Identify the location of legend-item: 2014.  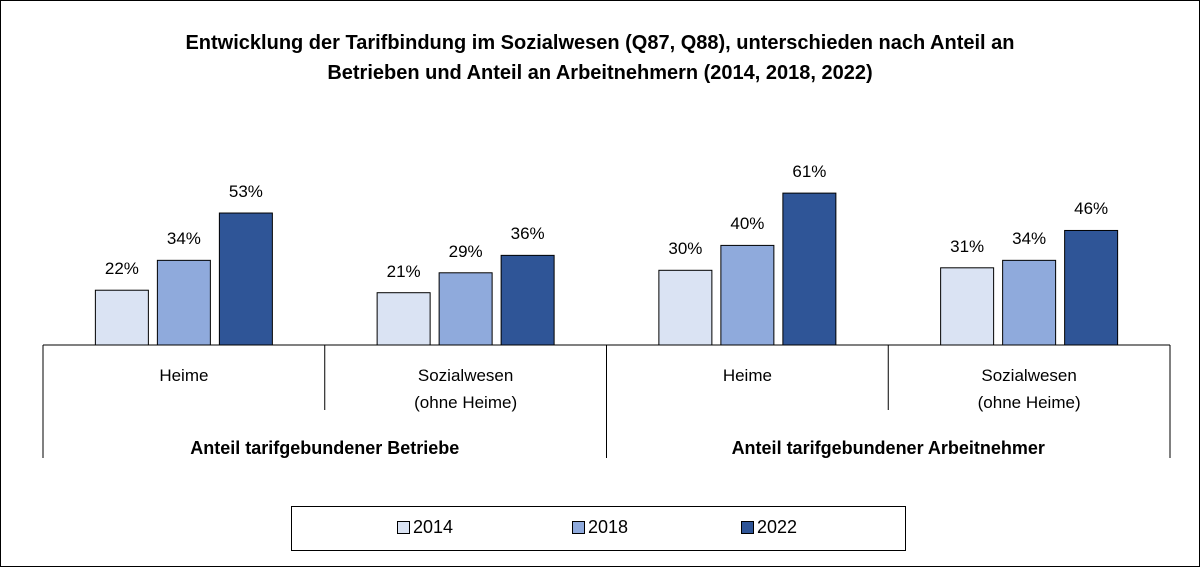
(425, 527).